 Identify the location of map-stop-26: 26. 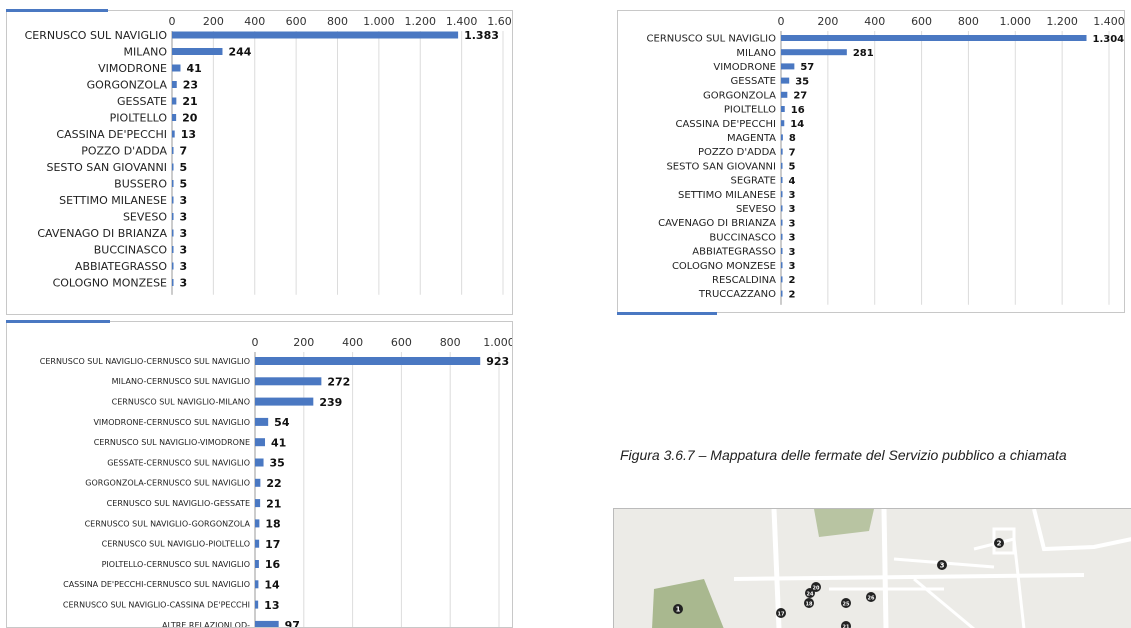
(871, 597).